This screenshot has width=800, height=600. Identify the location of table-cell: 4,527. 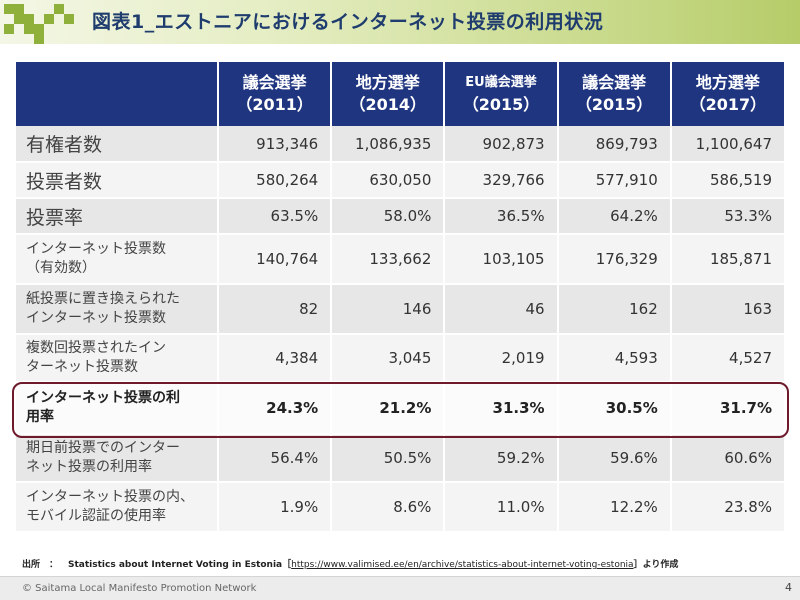
(727, 358).